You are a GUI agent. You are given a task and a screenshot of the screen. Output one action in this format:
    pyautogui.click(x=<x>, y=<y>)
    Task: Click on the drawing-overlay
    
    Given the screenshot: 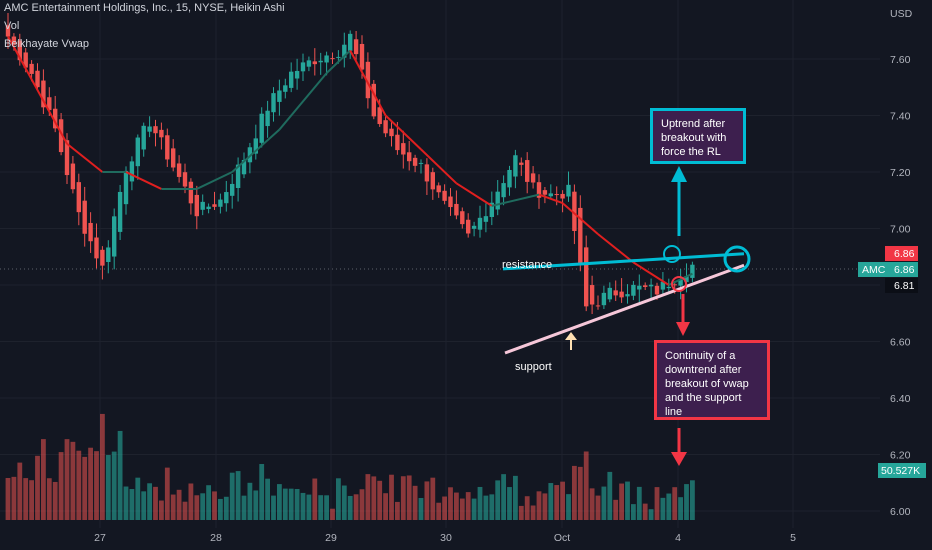 What is the action you would take?
    pyautogui.click(x=626, y=316)
    